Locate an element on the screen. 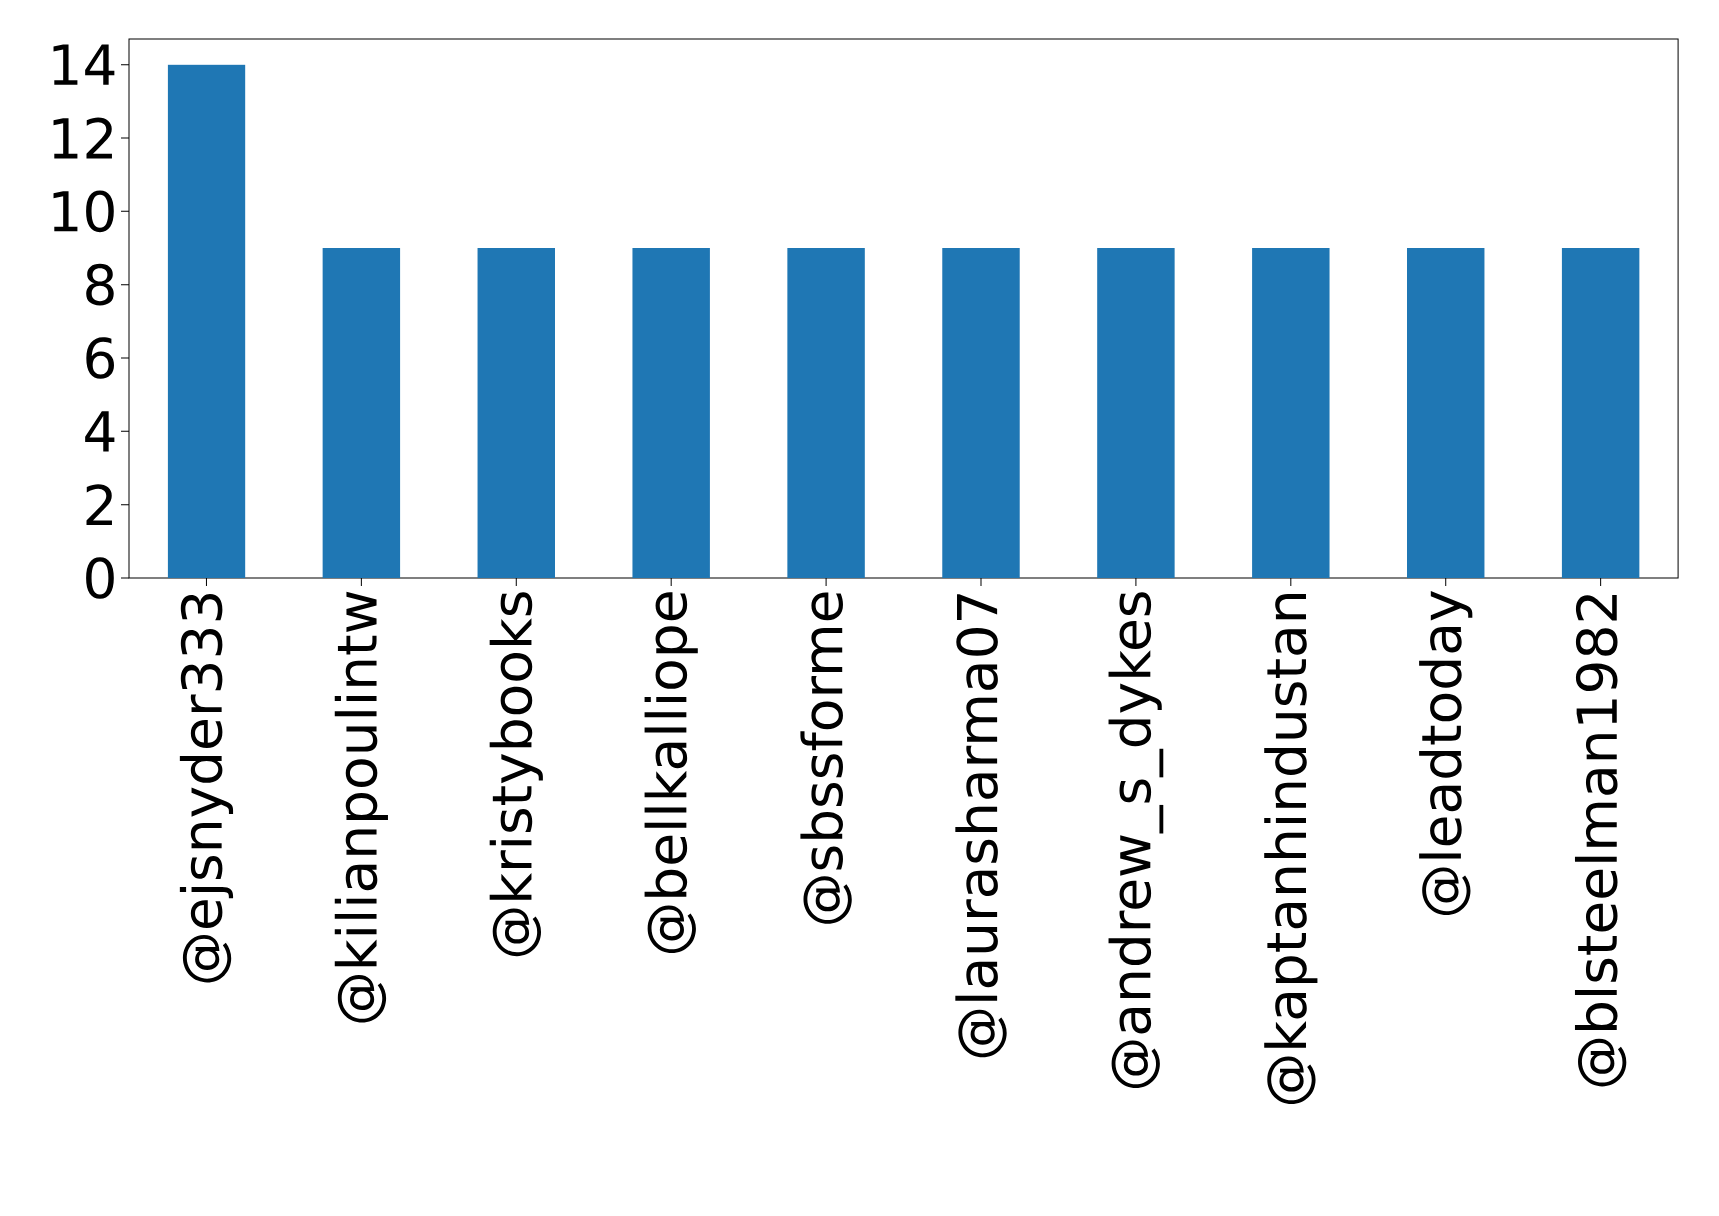 This screenshot has height=1216, width=1719. x-tick-label: @blsteelman1982 is located at coordinates (1600, 841).